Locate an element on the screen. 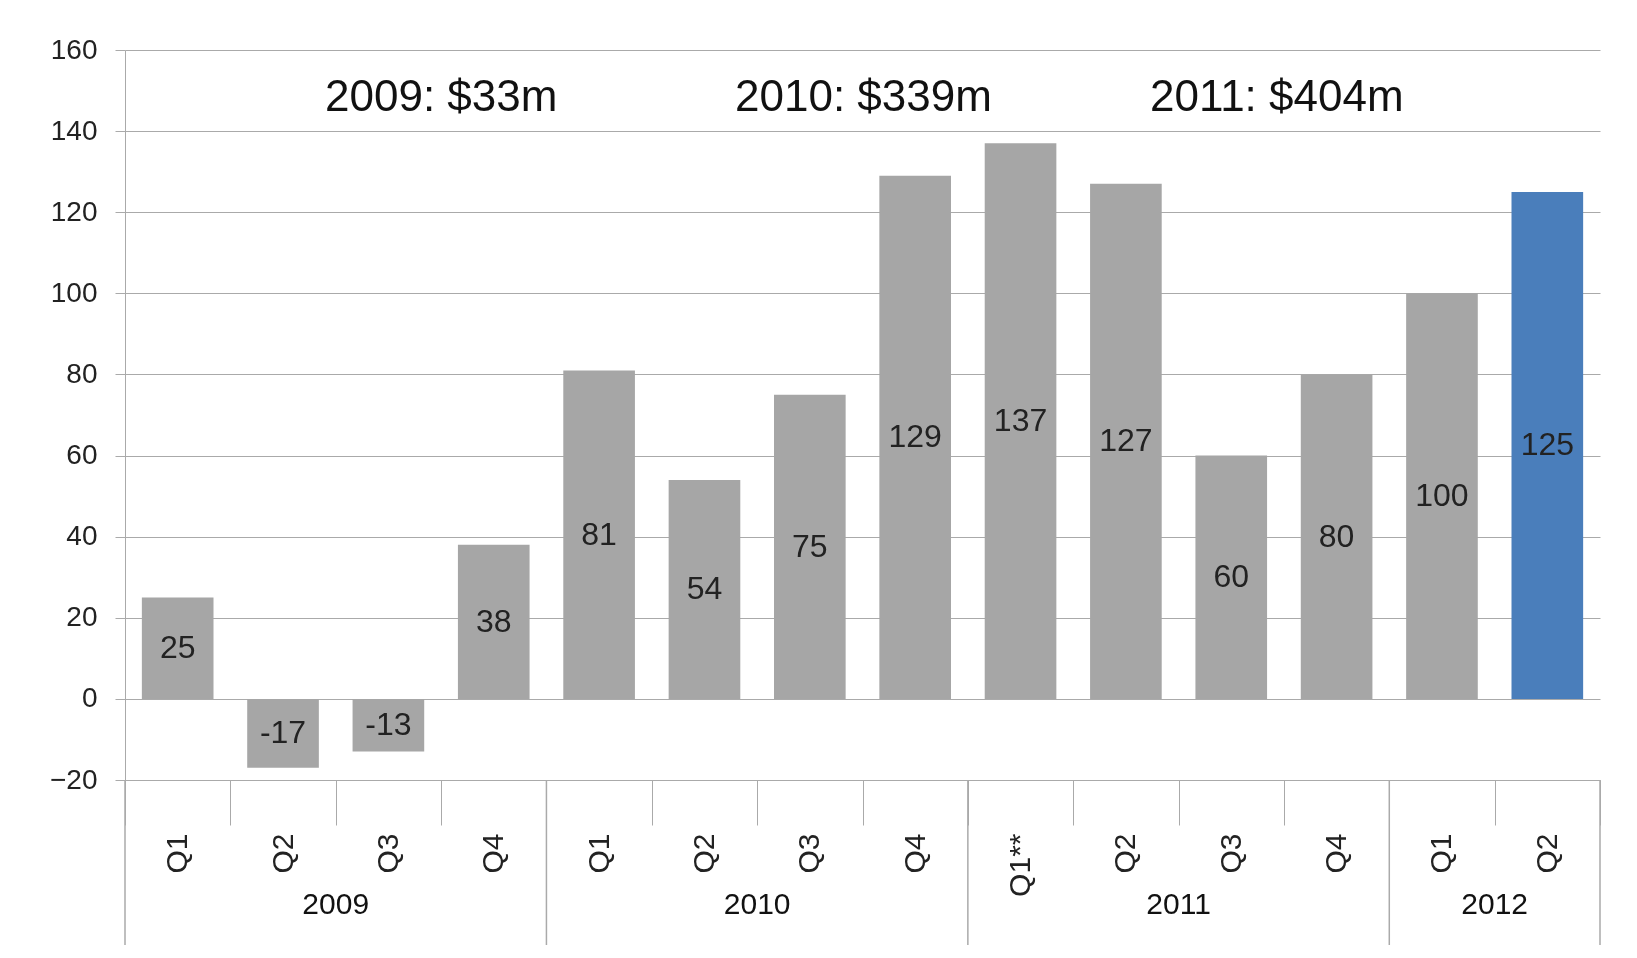  annotation: 2009: $33m is located at coordinates (441, 95).